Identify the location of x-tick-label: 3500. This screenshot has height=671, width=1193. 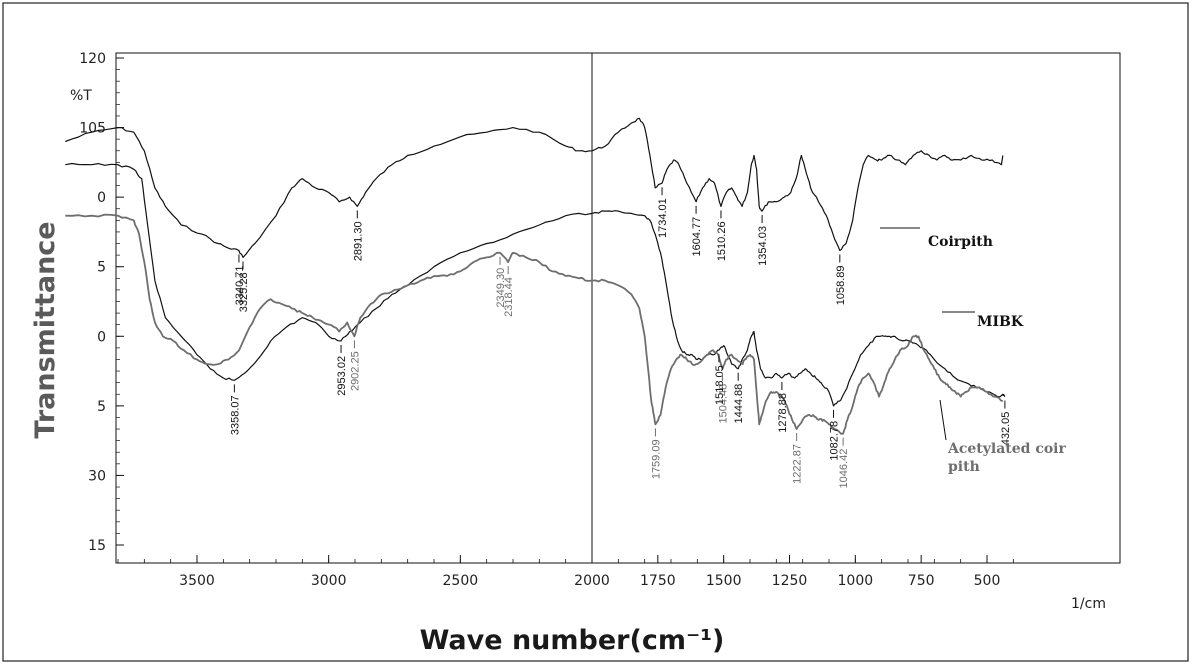
(197, 581).